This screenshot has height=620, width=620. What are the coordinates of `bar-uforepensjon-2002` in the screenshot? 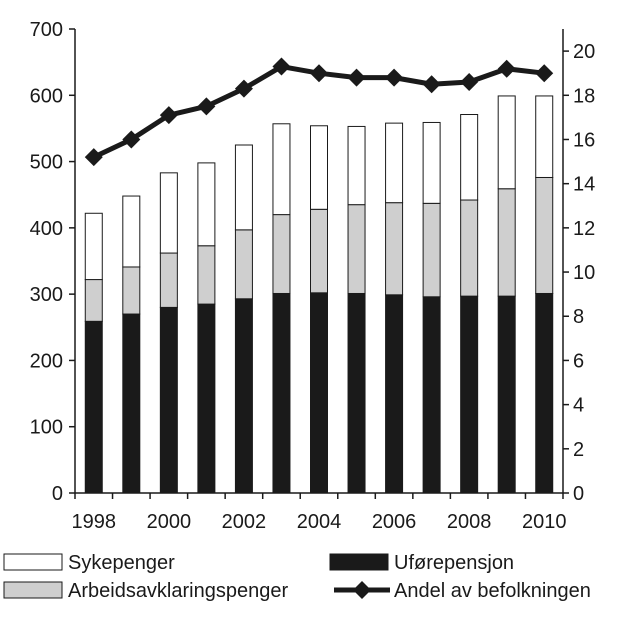 It's located at (243, 396).